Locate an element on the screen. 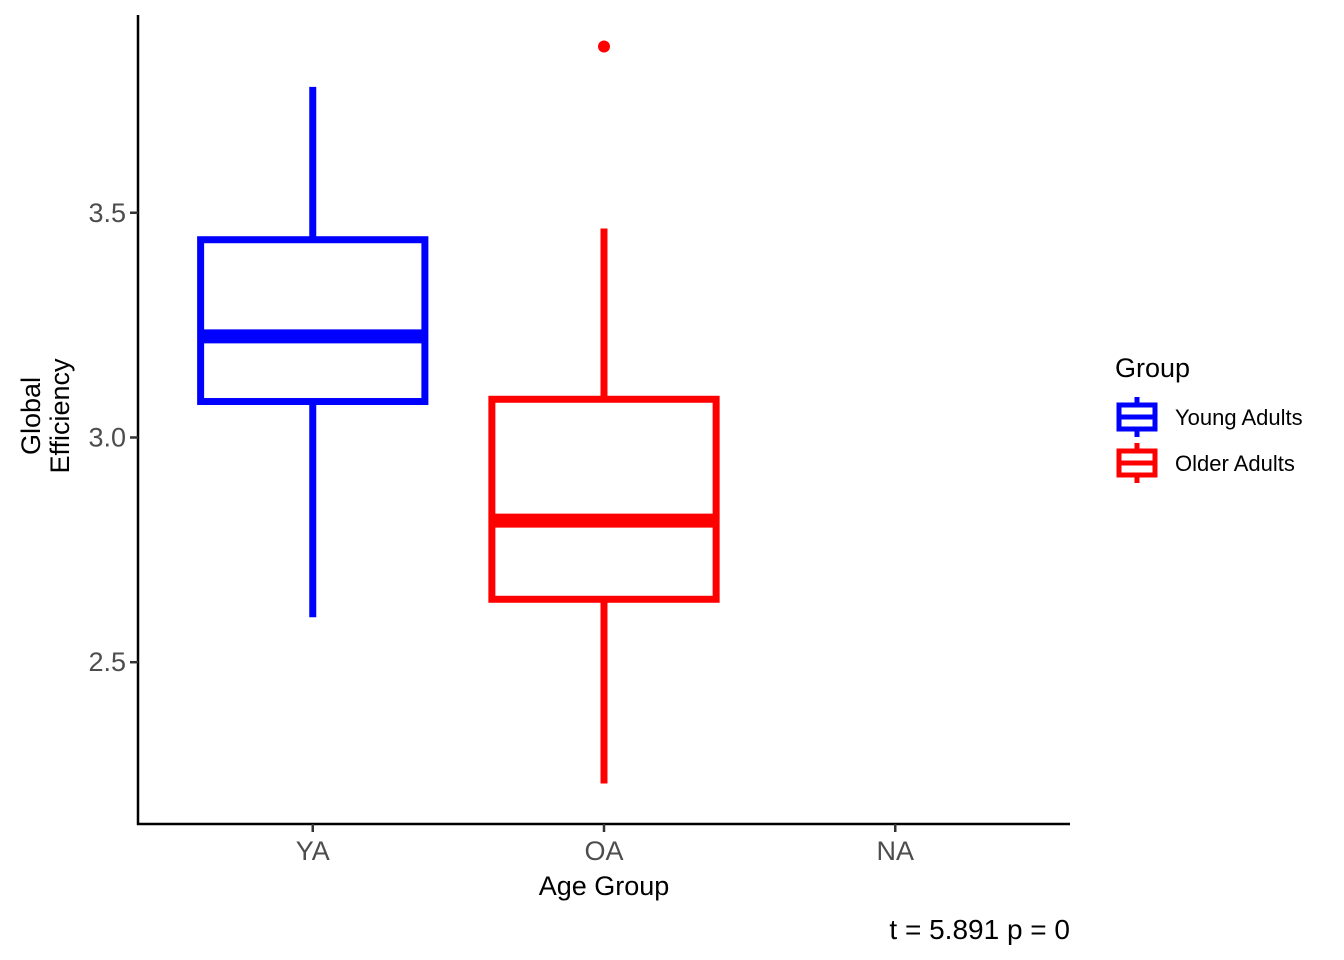 The image size is (1344, 960). box-oa is located at coordinates (604, 412).